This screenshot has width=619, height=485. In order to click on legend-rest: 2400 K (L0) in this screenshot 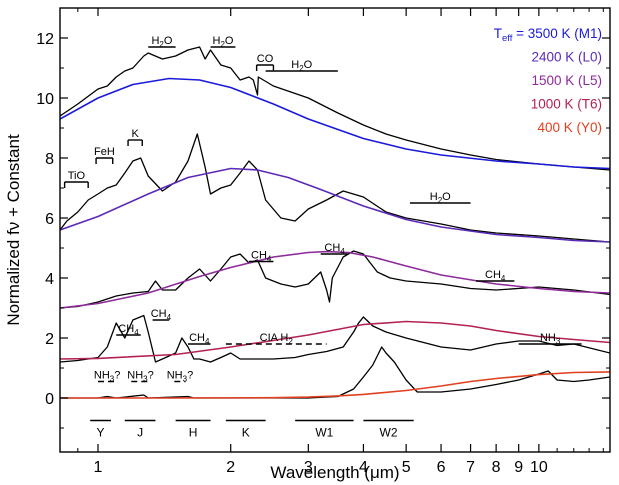, I will do `click(566, 57)`.